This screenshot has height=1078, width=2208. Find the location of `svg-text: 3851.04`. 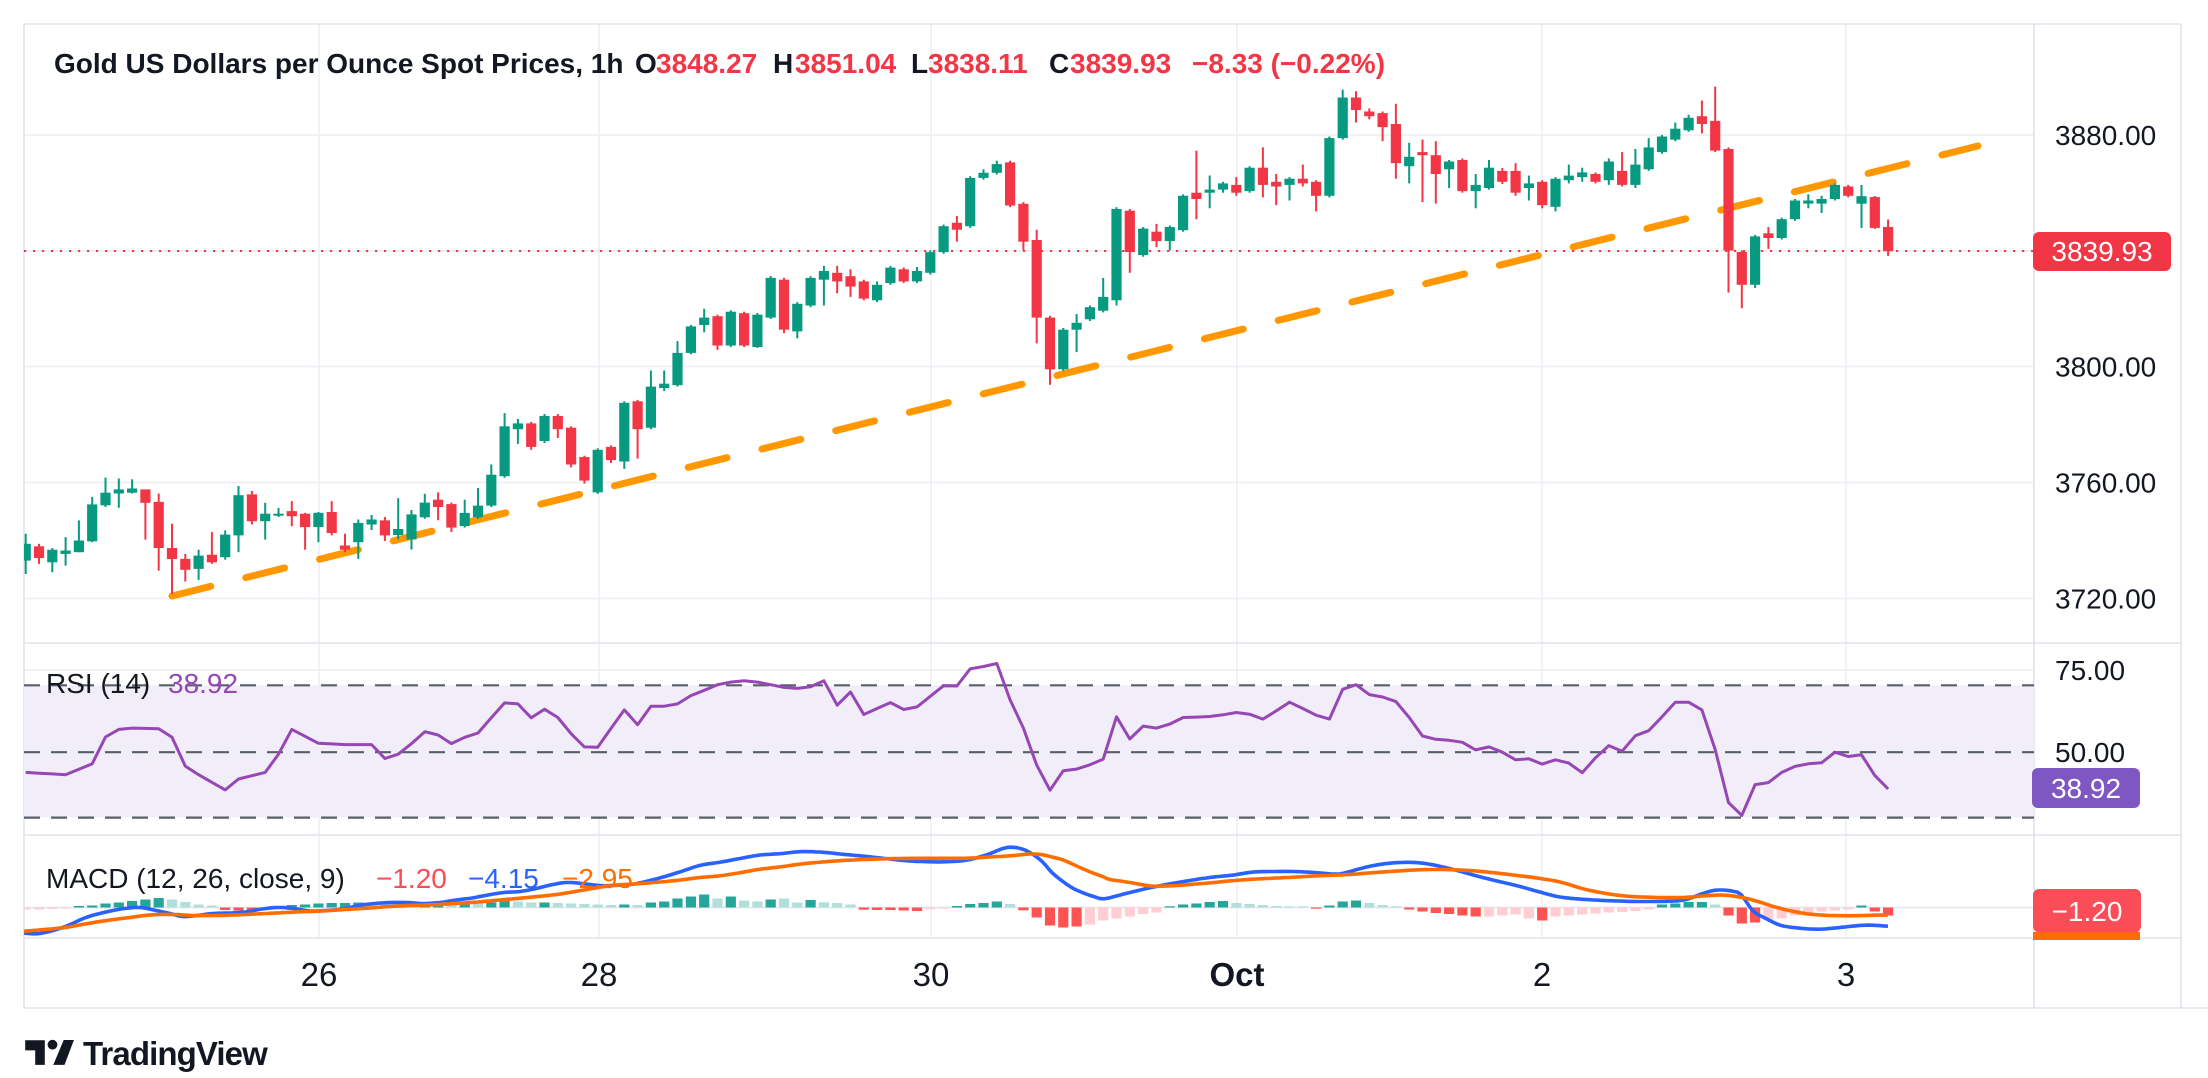

svg-text: 3851.04 is located at coordinates (846, 63).